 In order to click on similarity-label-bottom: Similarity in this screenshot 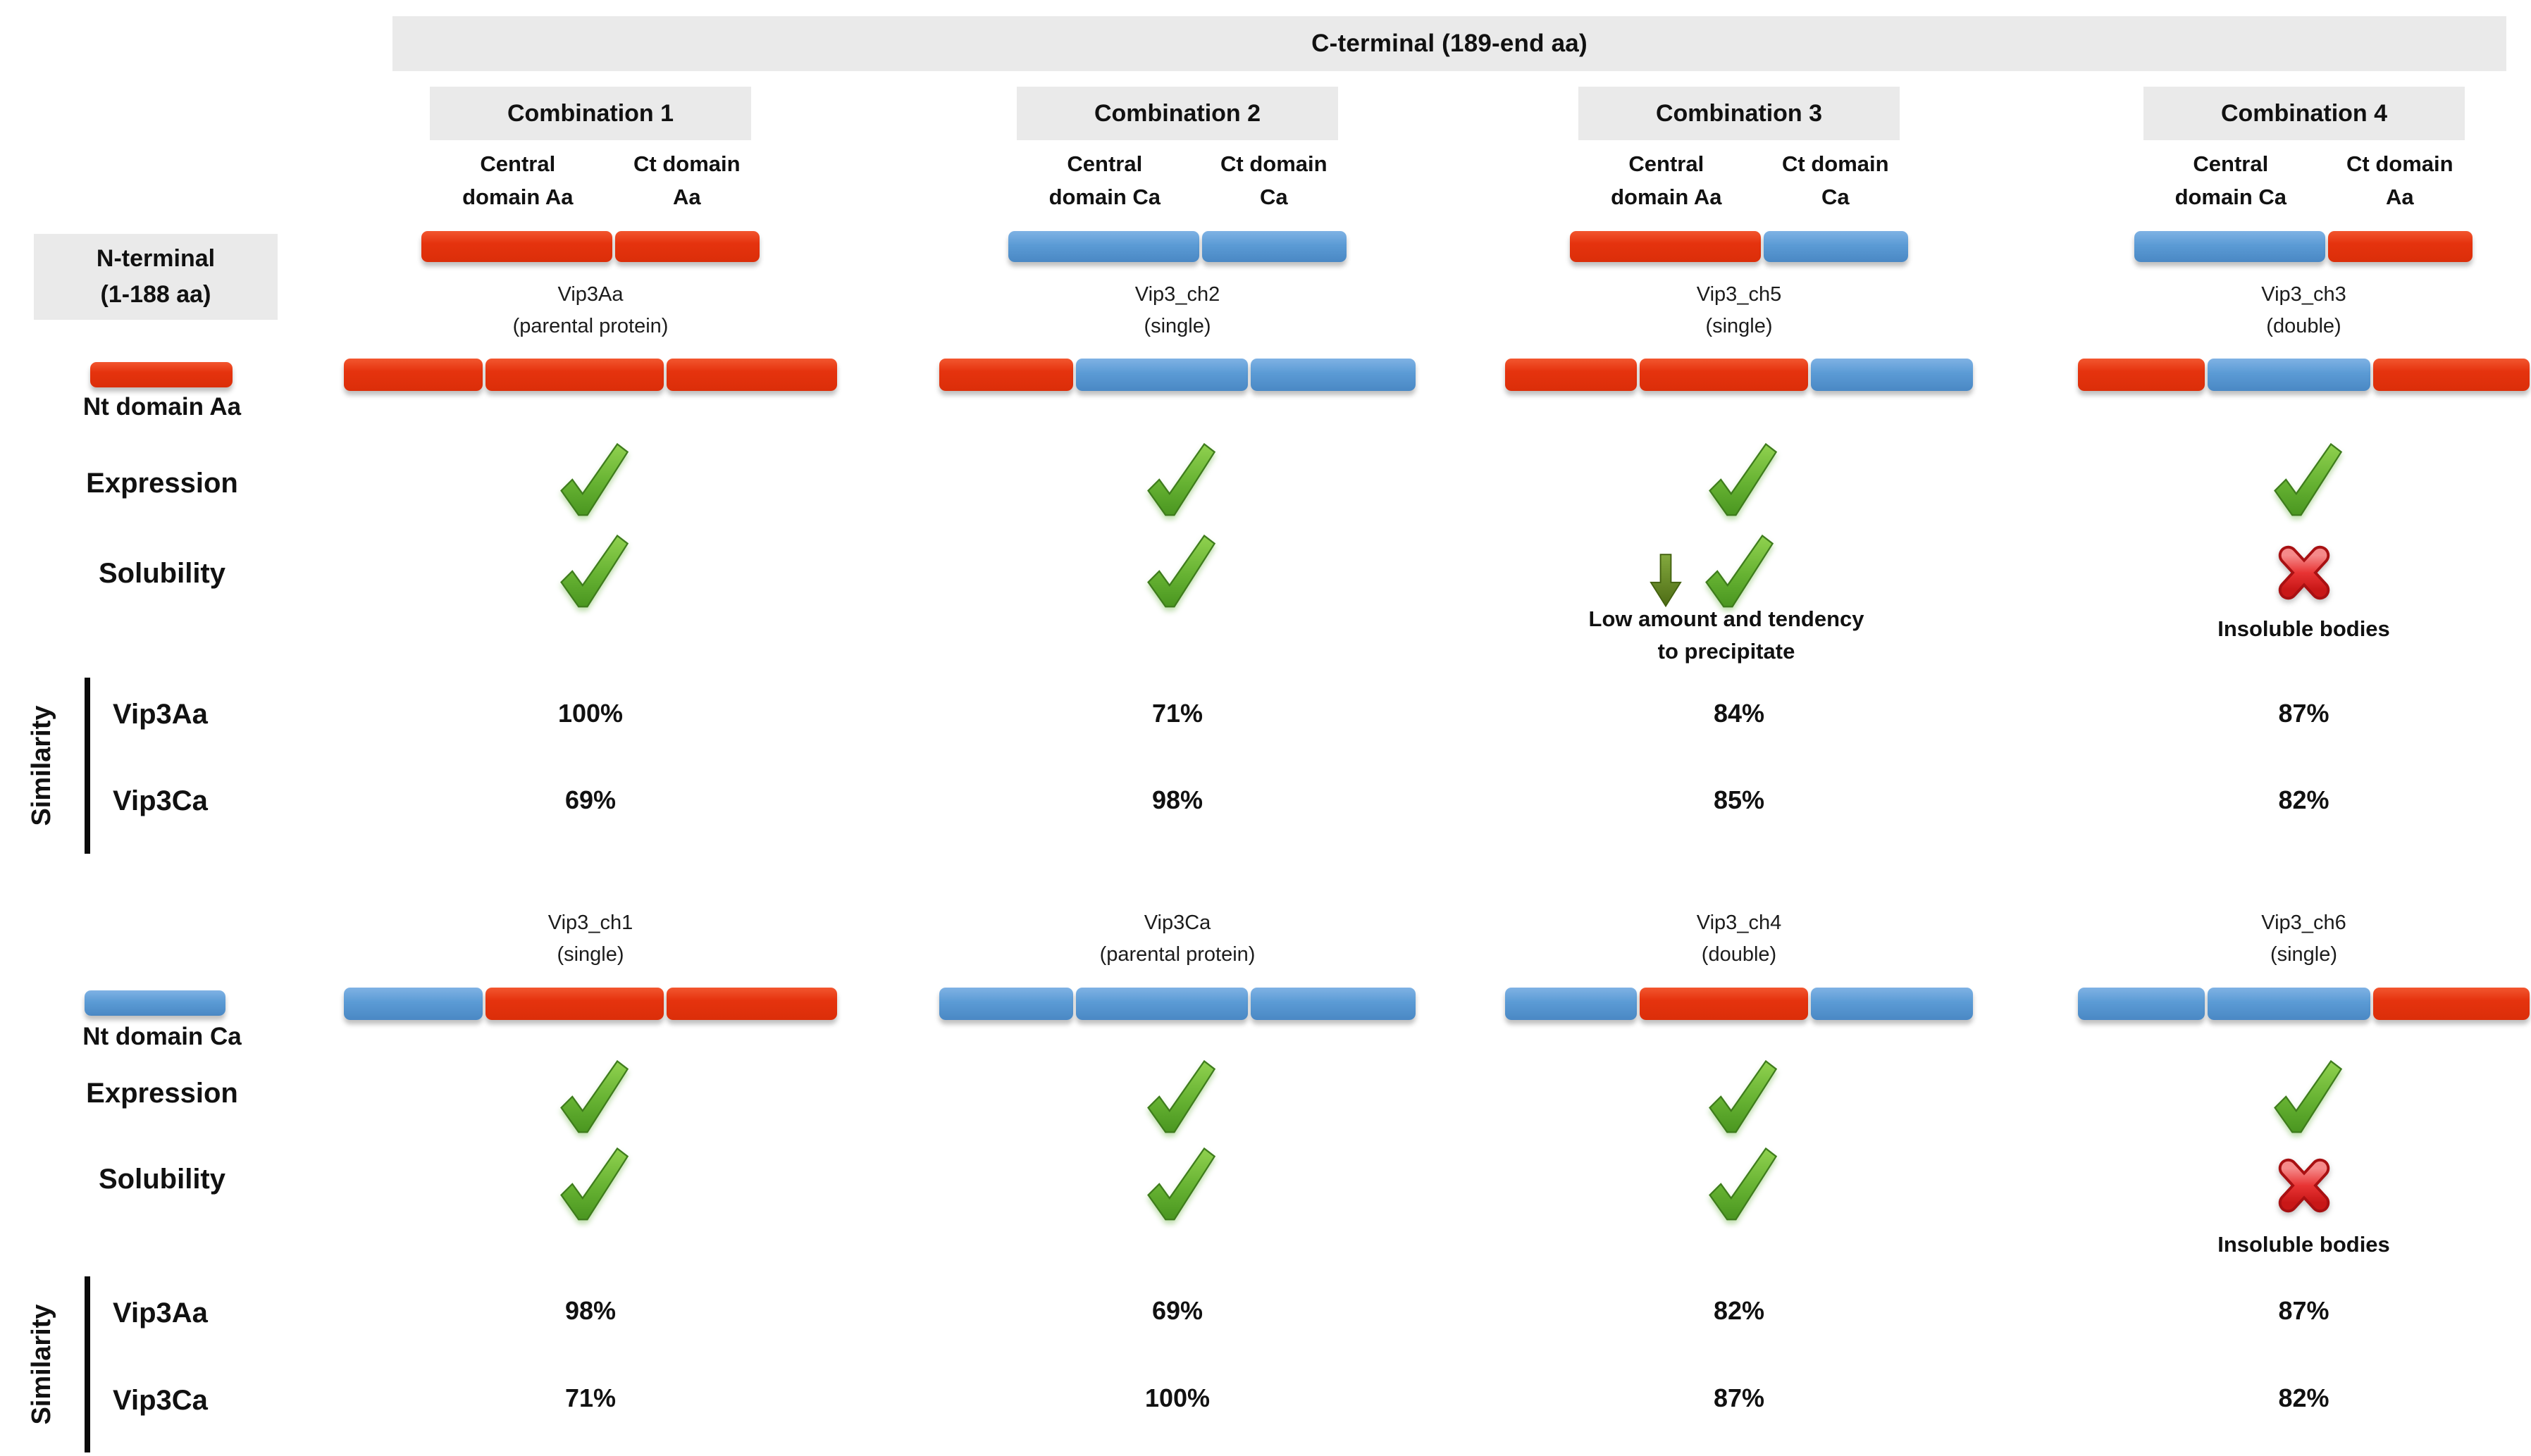, I will do `click(41, 1364)`.